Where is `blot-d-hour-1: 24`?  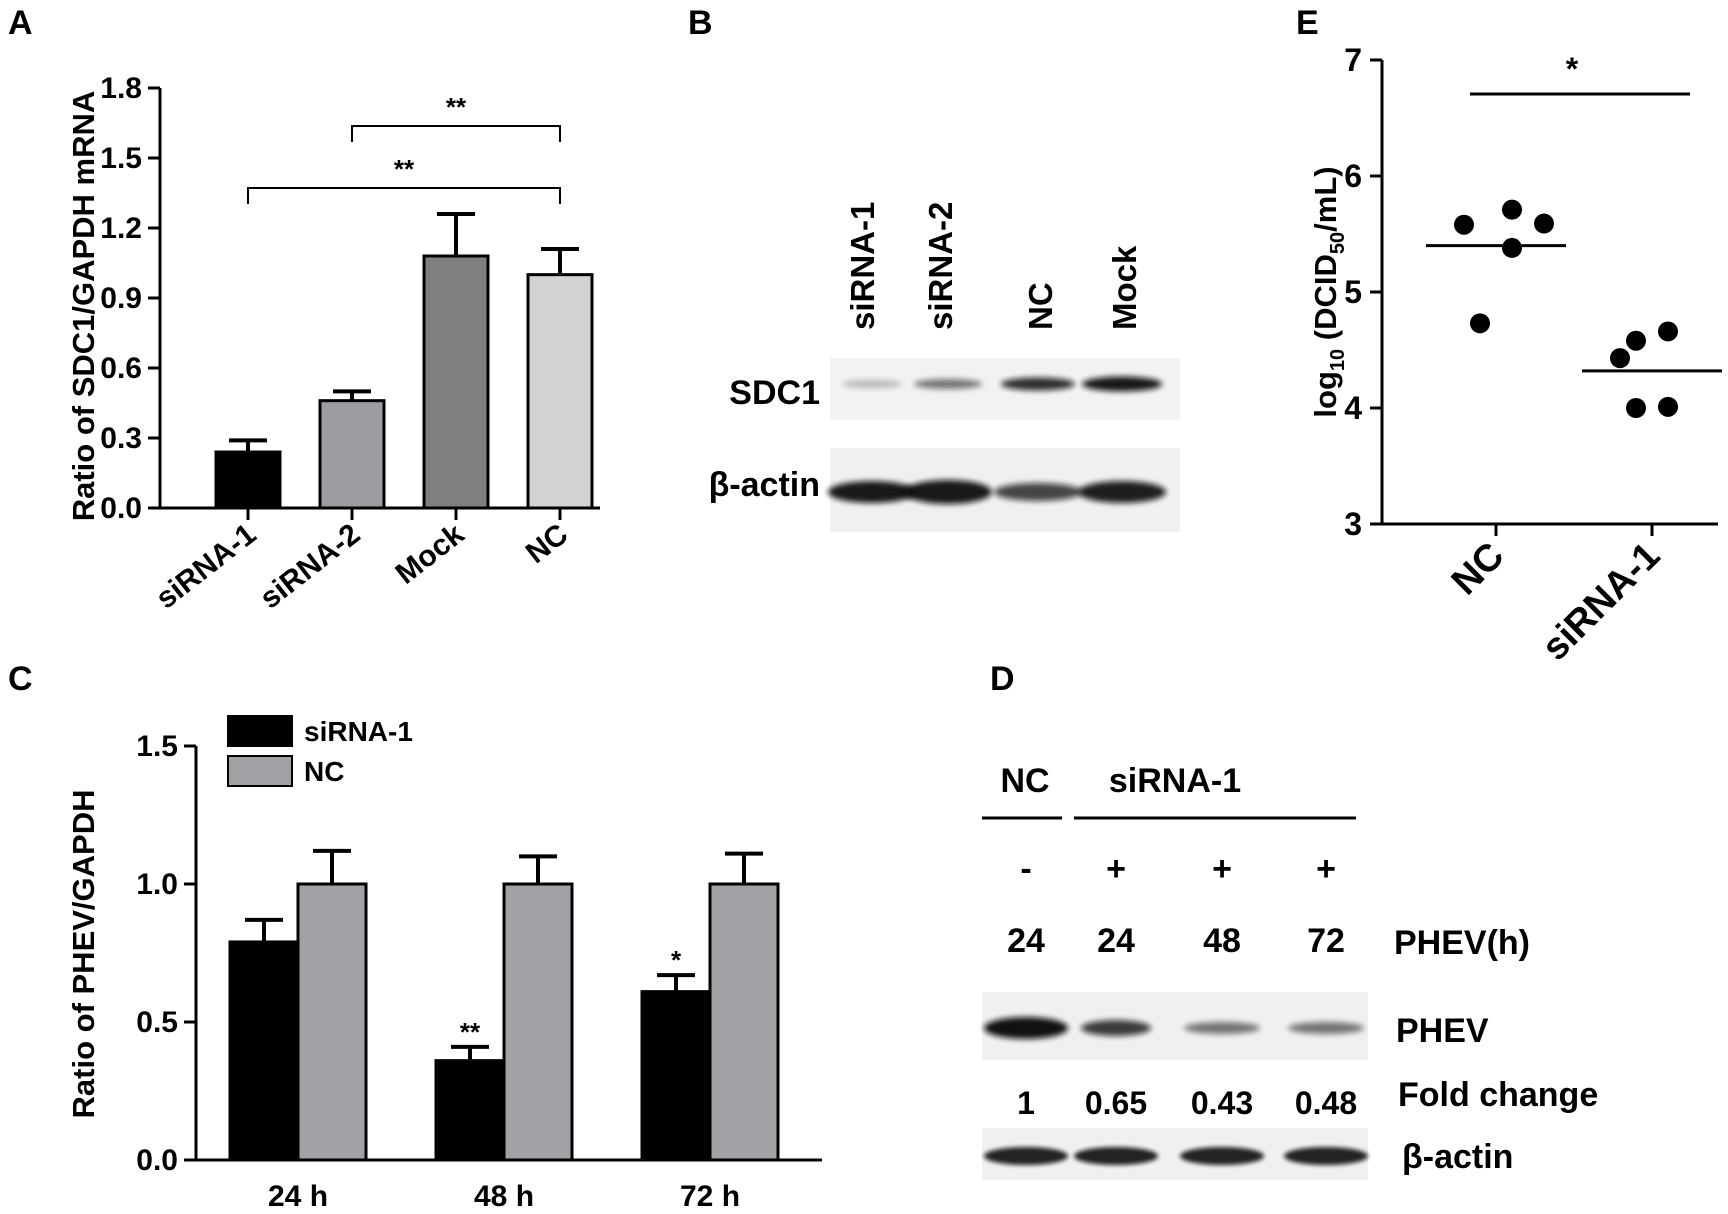
blot-d-hour-1: 24 is located at coordinates (1116, 941).